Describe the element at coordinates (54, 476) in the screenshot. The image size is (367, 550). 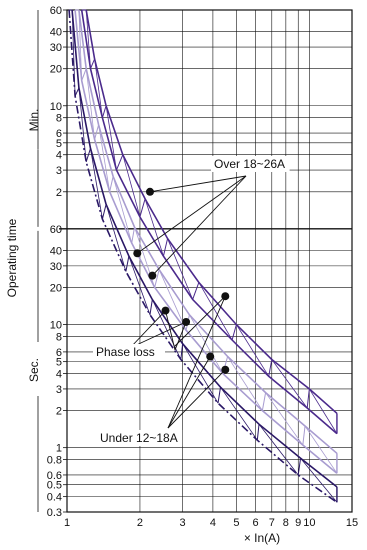
I see `y-tick-label: 0.6` at that location.